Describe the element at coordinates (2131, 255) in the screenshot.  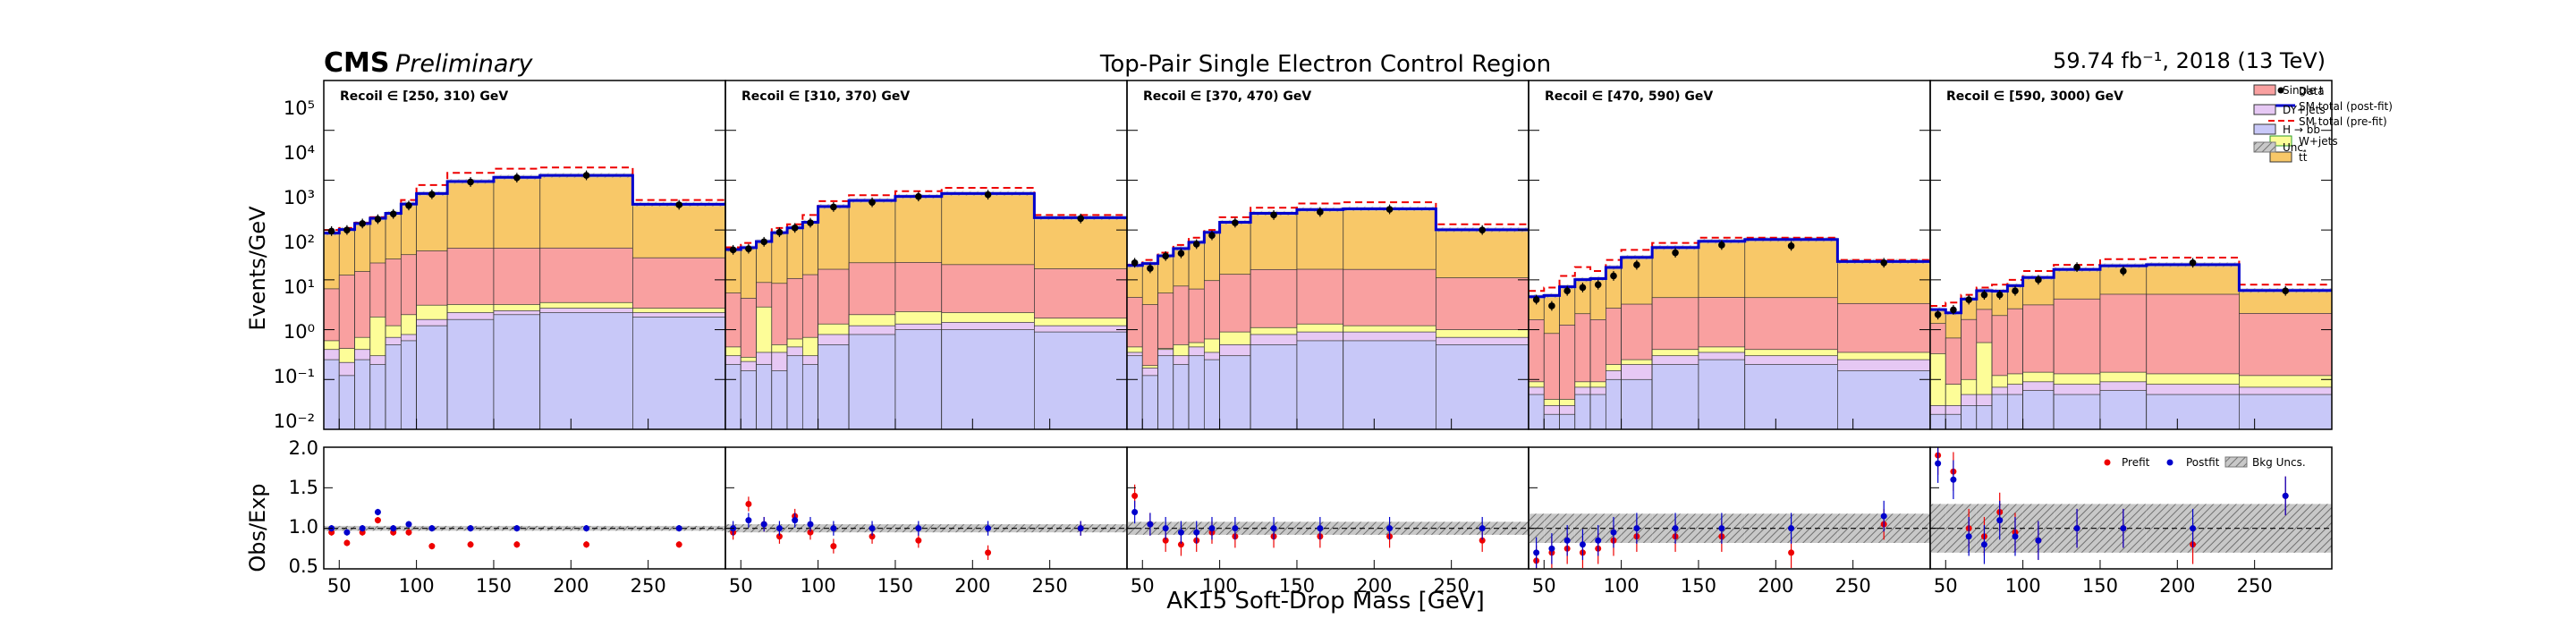
I see `top-frame` at that location.